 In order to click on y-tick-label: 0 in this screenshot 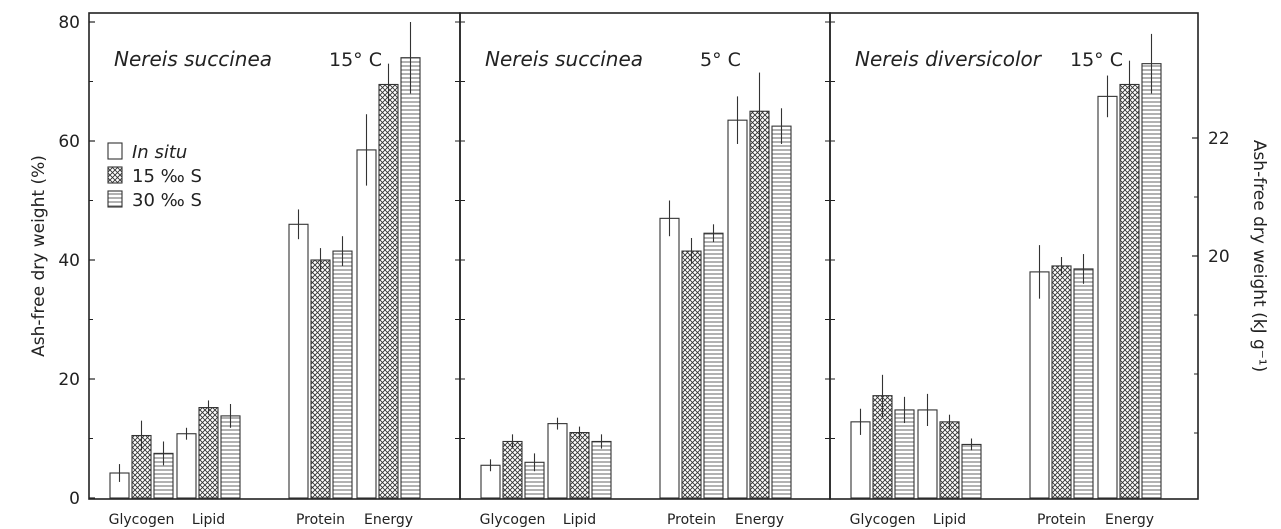, I will do `click(74, 499)`.